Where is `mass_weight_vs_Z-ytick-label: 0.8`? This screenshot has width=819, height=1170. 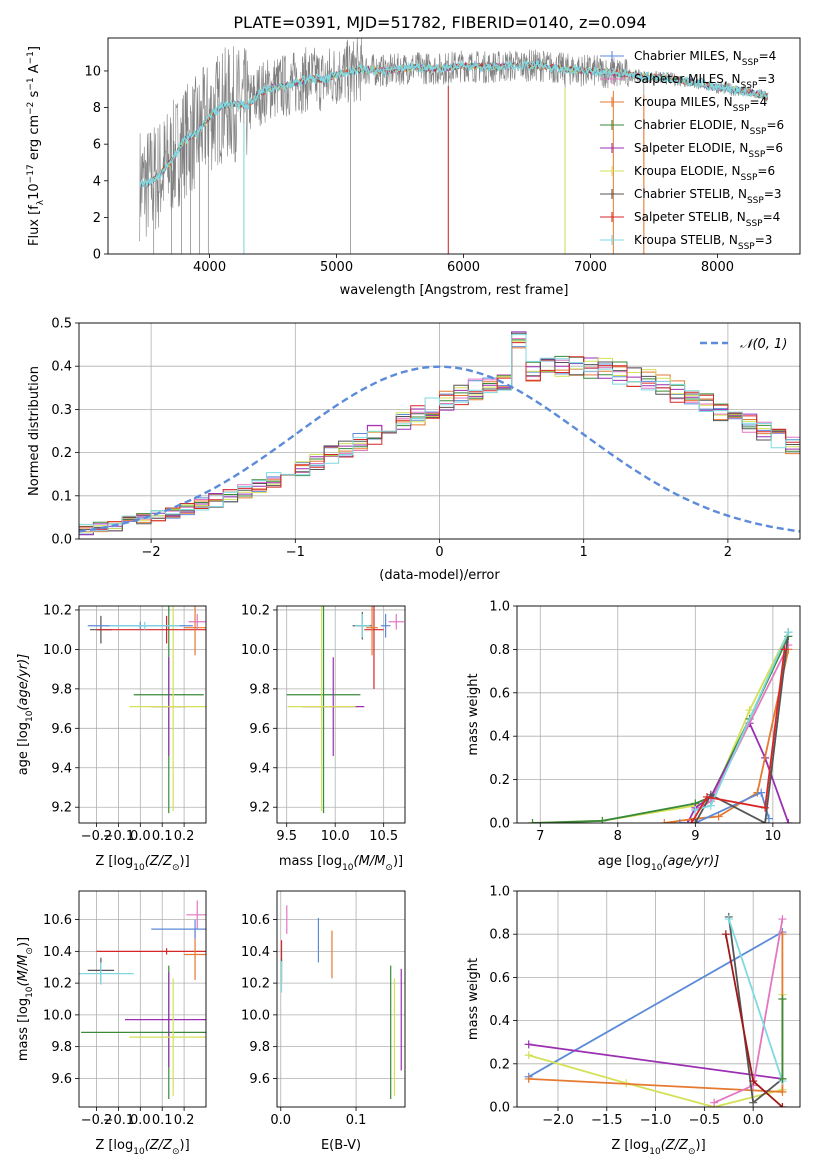 mass_weight_vs_Z-ytick-label: 0.8 is located at coordinates (499, 935).